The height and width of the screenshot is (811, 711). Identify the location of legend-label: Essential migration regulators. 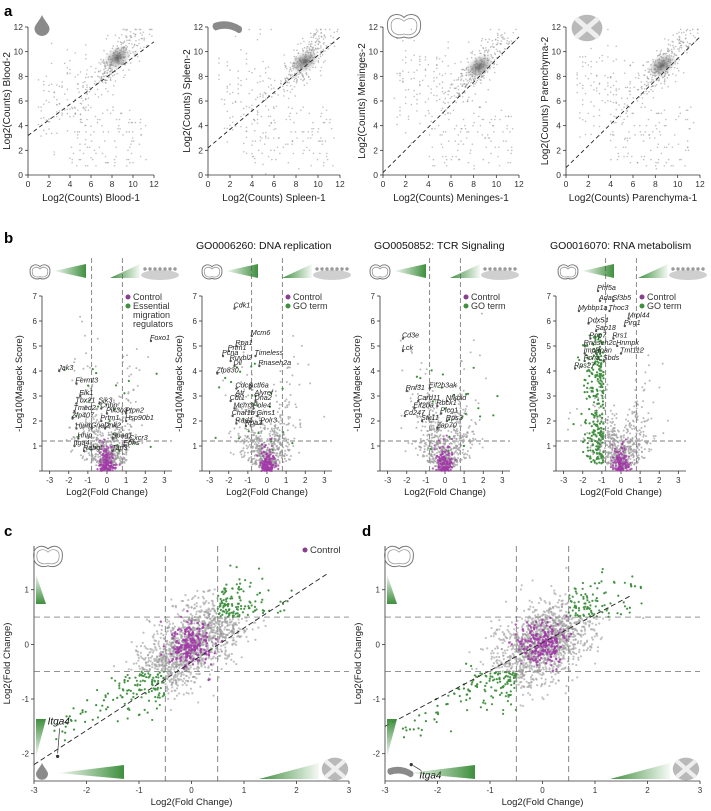
(153, 315).